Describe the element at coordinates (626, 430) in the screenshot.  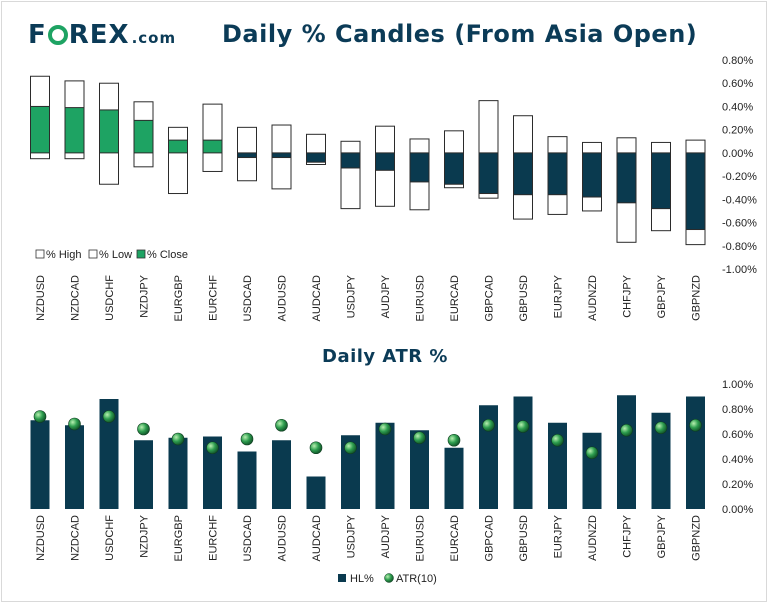
I see `atr-marker-chfjpy` at that location.